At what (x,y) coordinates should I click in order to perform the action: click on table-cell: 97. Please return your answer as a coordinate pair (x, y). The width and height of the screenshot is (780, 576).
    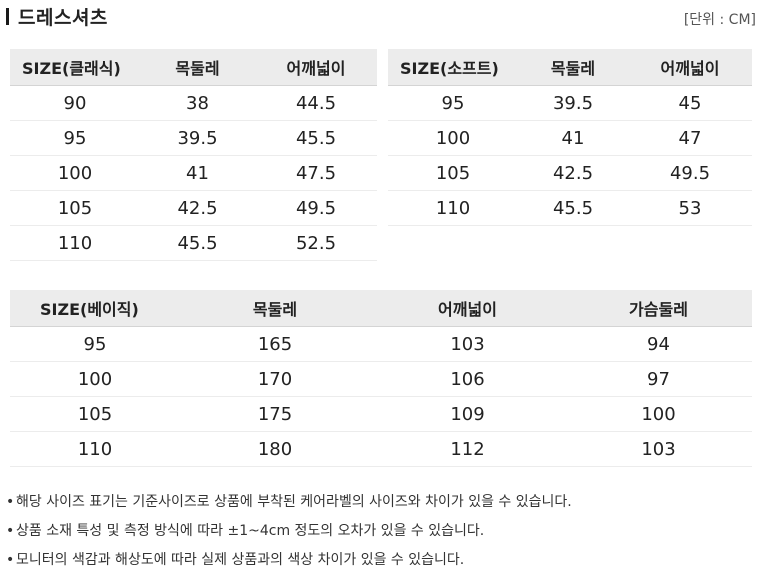
    Looking at the image, I should click on (658, 379).